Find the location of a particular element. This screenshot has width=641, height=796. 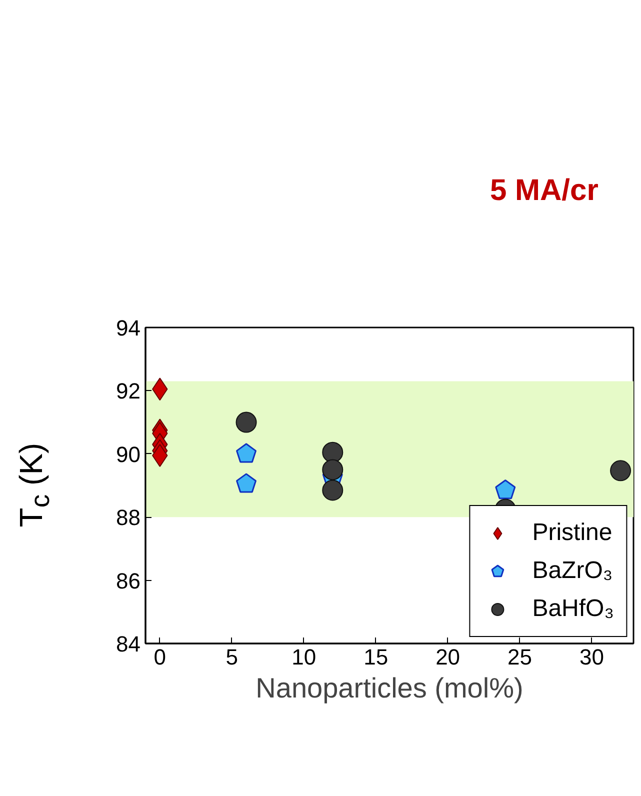

x-tick-label: 0 is located at coordinates (160, 657).